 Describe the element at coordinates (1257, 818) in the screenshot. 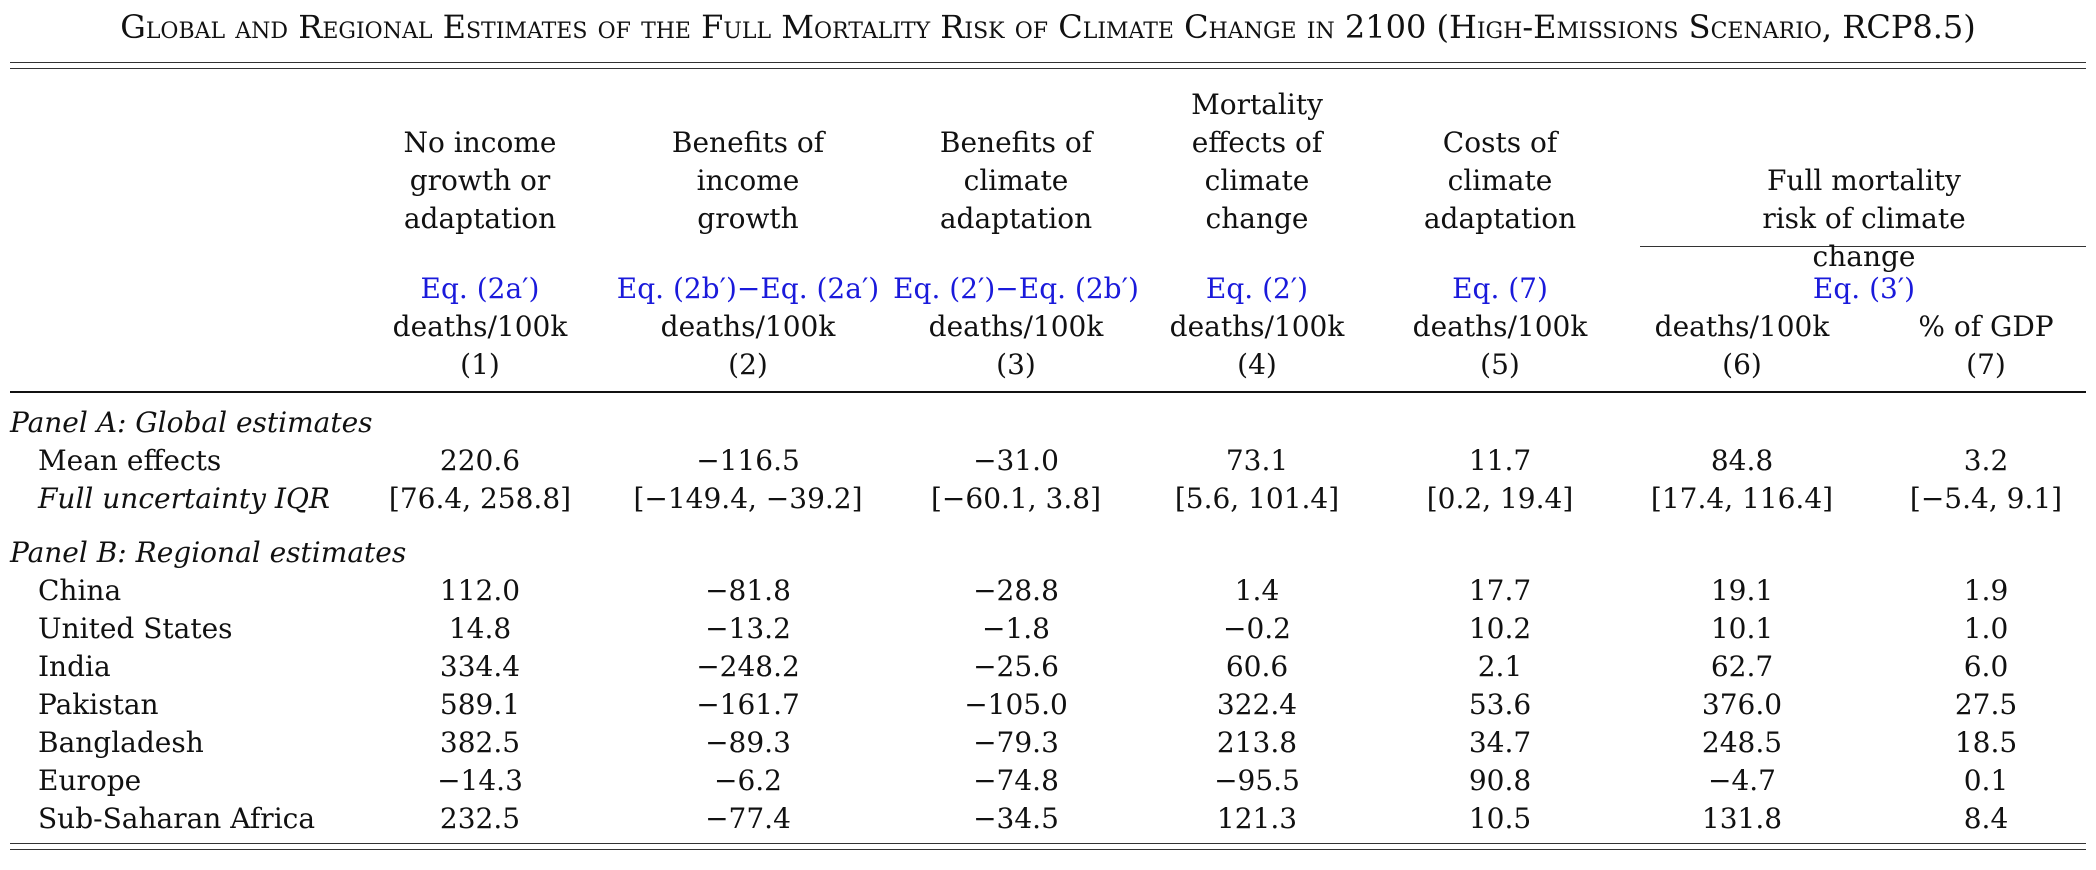

I see `table-cell: 121.3` at that location.